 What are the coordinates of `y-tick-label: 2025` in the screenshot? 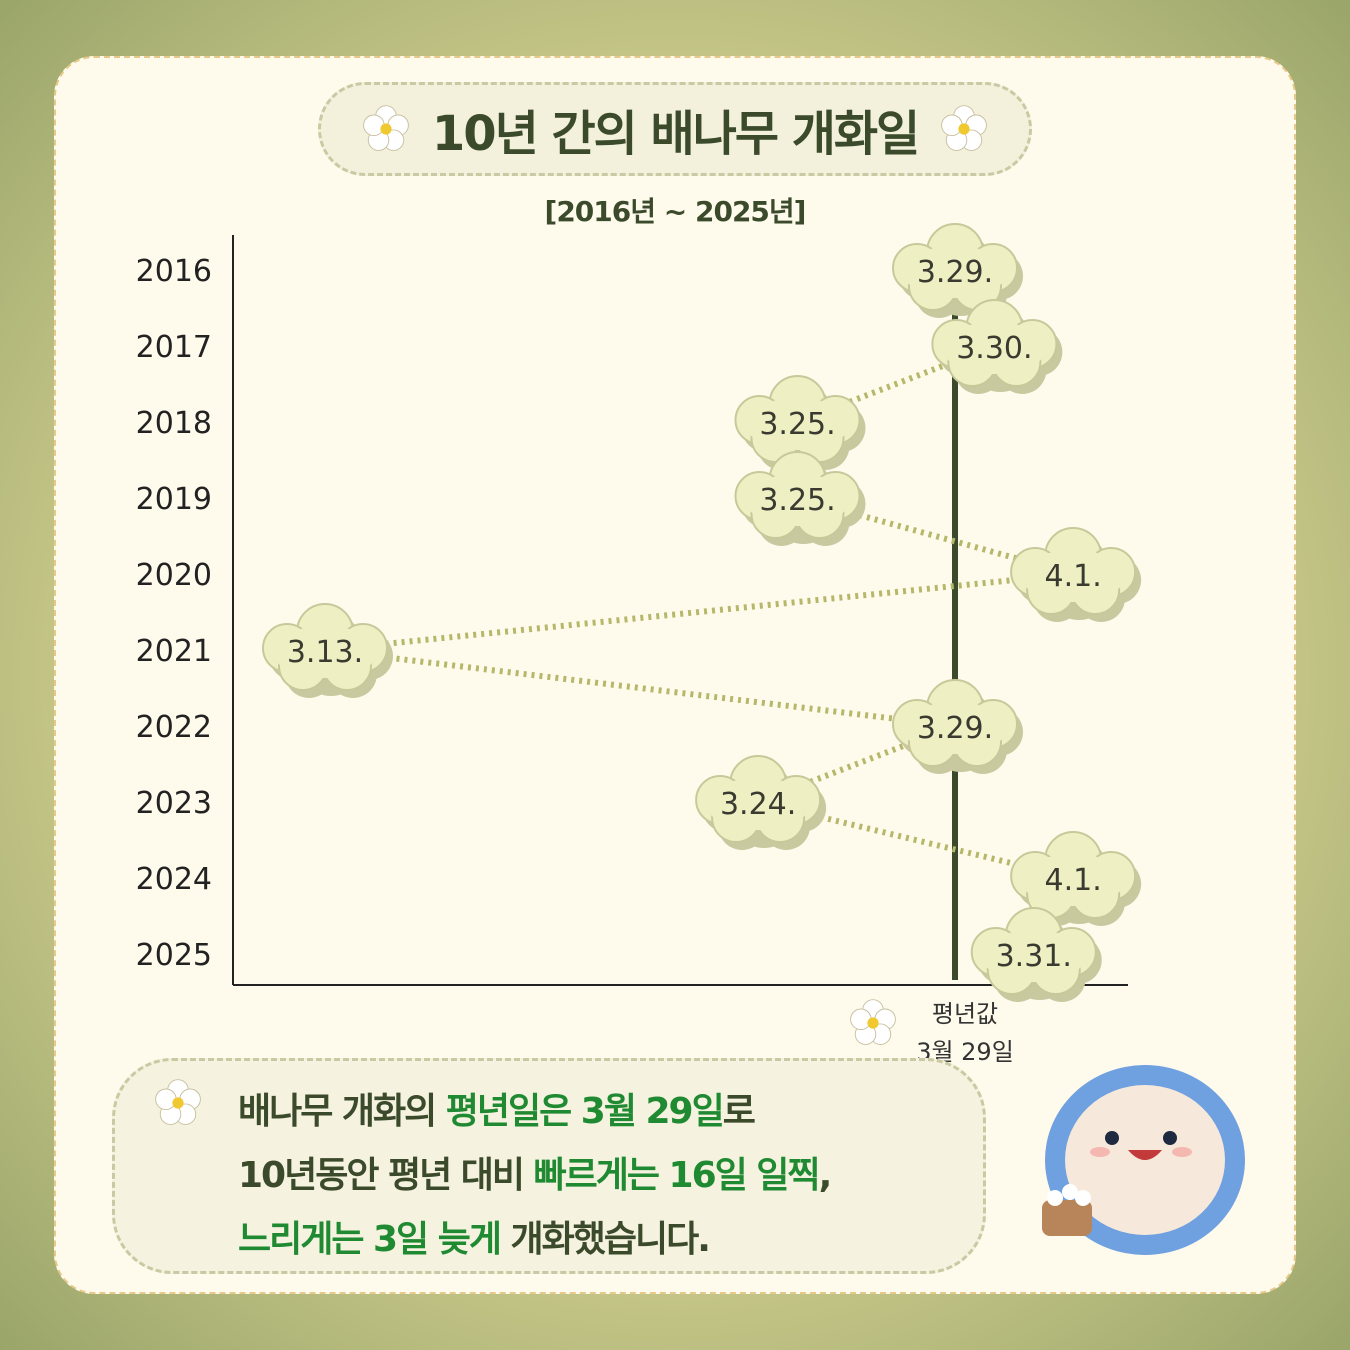 It's located at (174, 955).